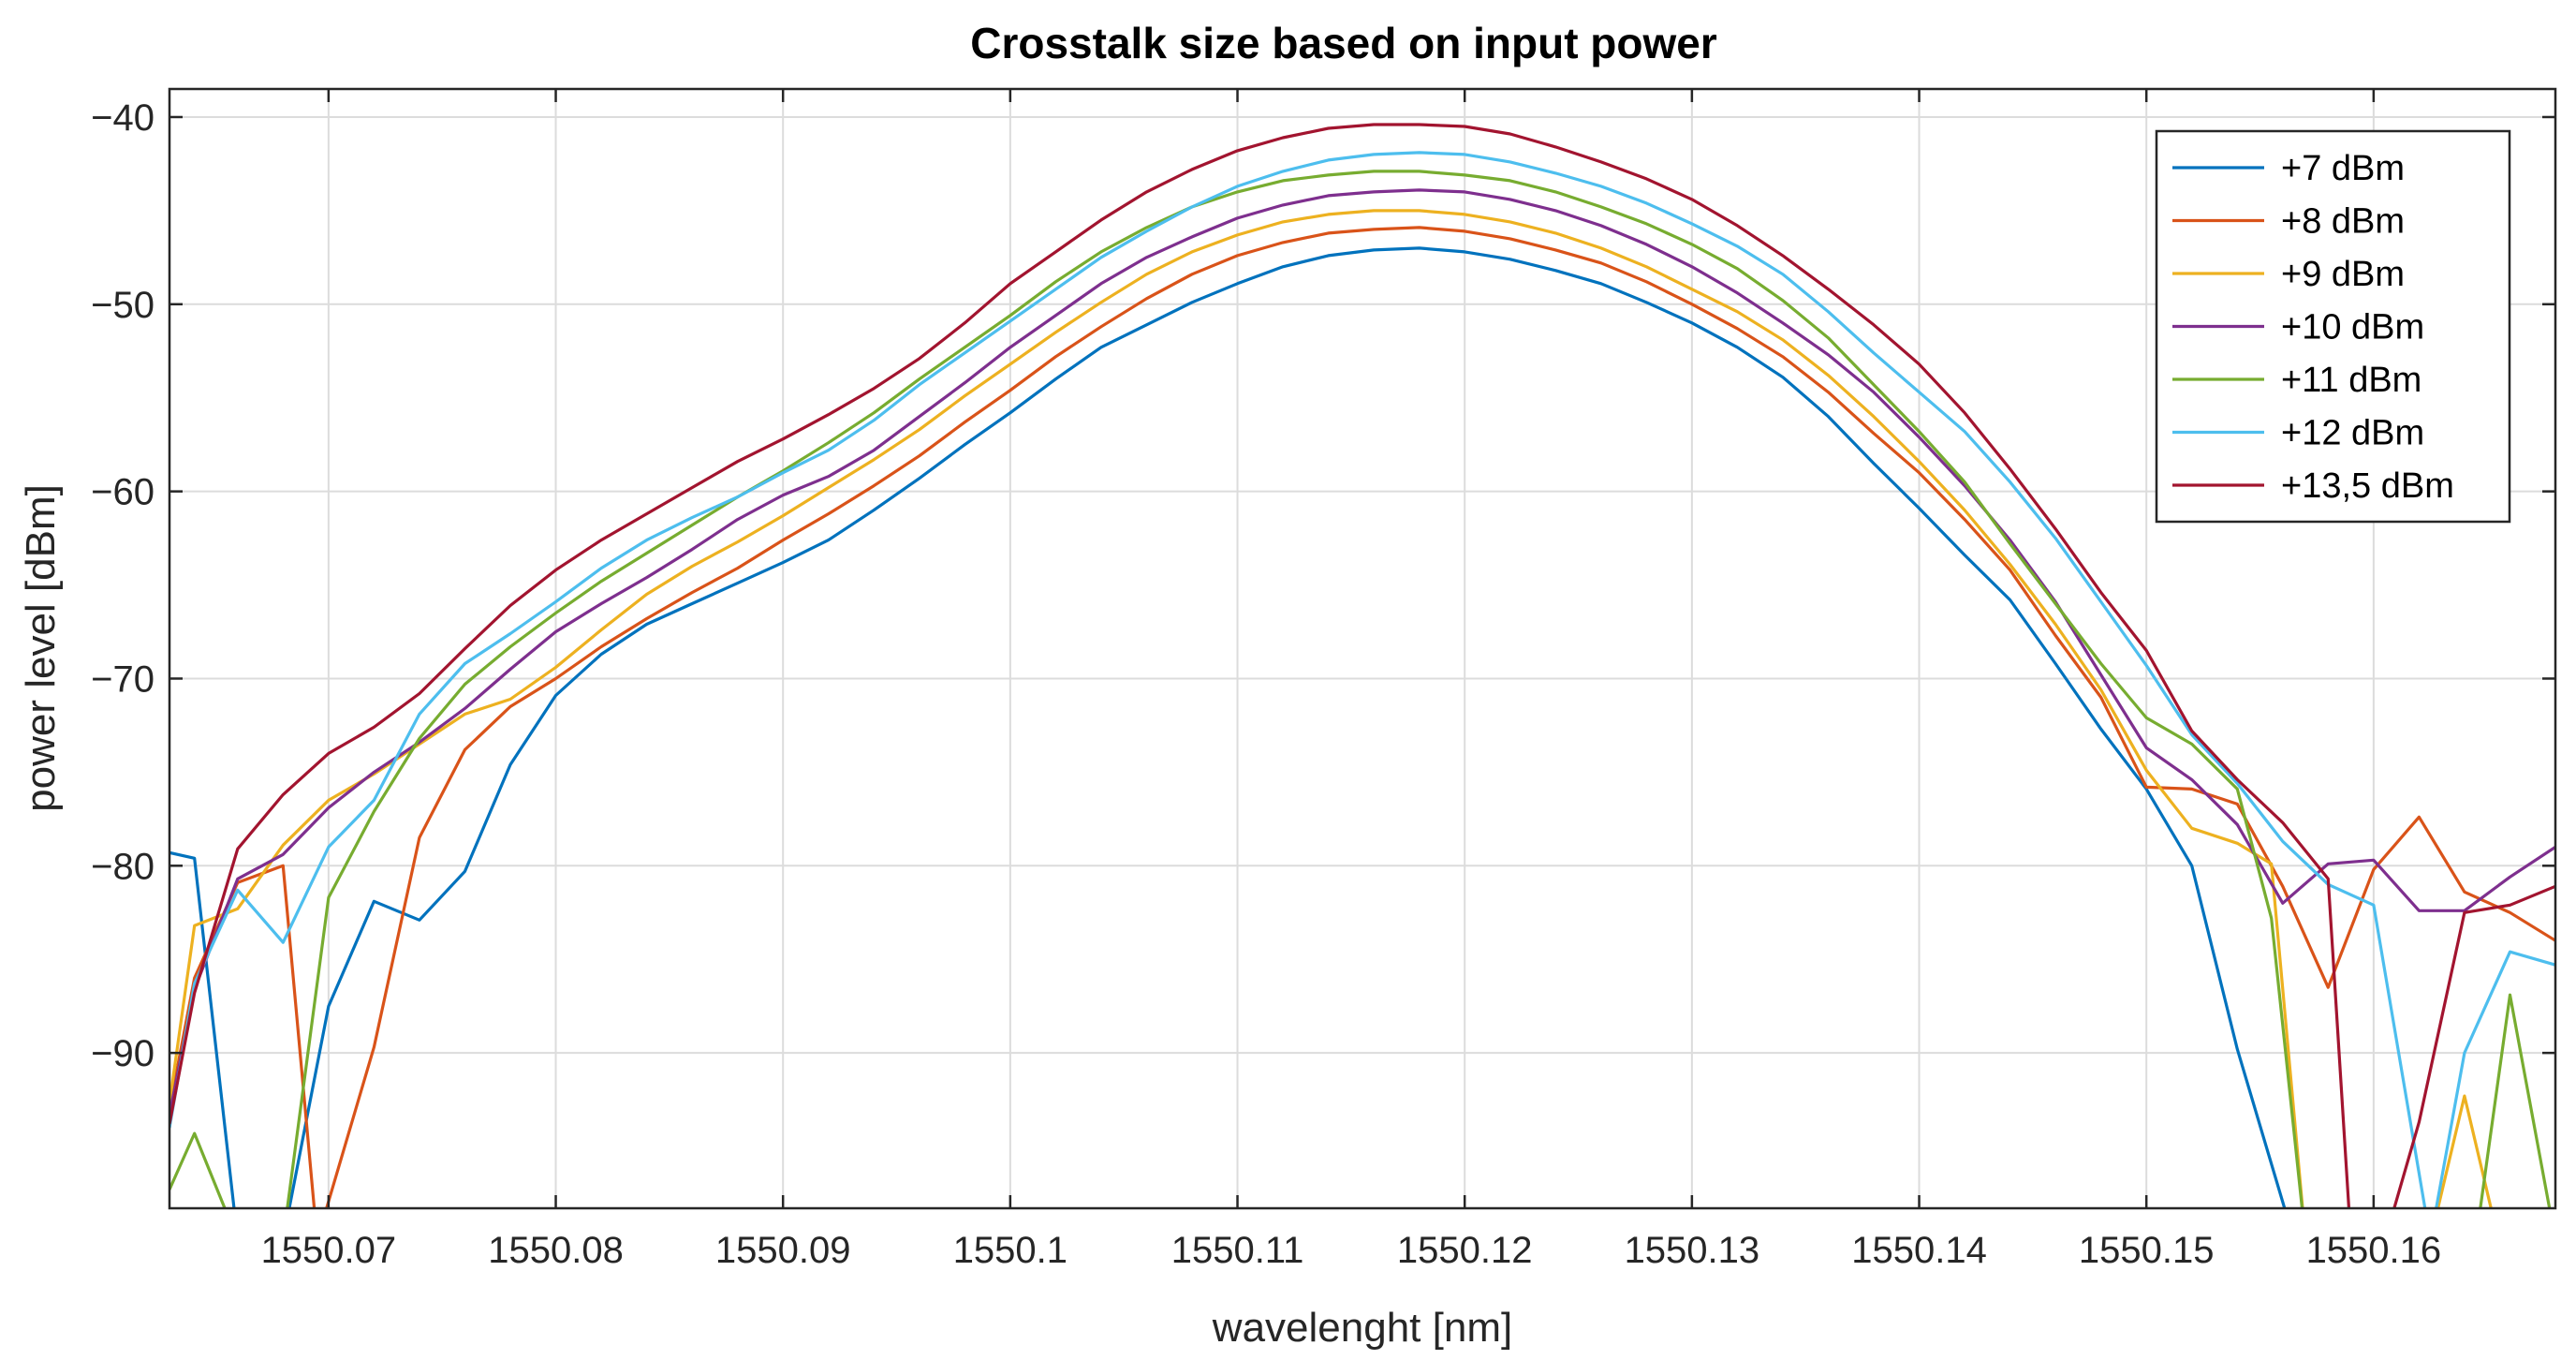 The image size is (2576, 1360). What do you see at coordinates (2352, 433) in the screenshot?
I see `legend-entry: +12 dBm` at bounding box center [2352, 433].